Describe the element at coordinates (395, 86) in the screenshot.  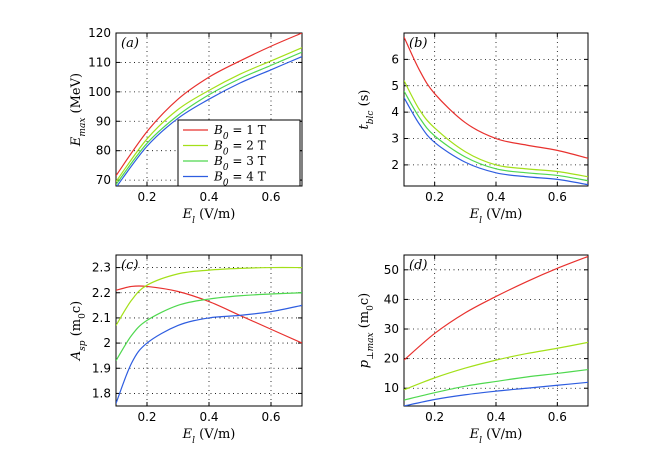
I see `y-tick-label: 5` at that location.